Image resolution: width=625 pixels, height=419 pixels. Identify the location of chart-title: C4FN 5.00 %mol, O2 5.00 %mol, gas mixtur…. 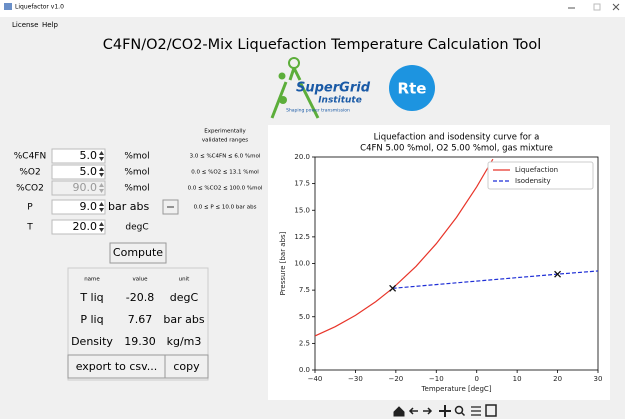
(456, 149).